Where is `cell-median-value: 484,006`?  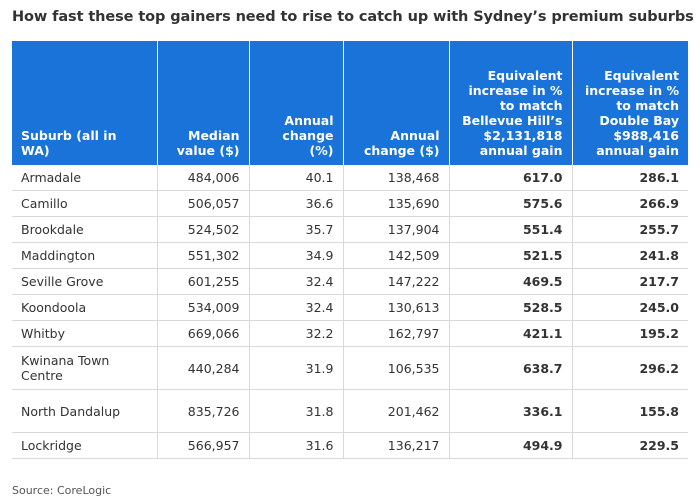
cell-median-value: 484,006 is located at coordinates (203, 178).